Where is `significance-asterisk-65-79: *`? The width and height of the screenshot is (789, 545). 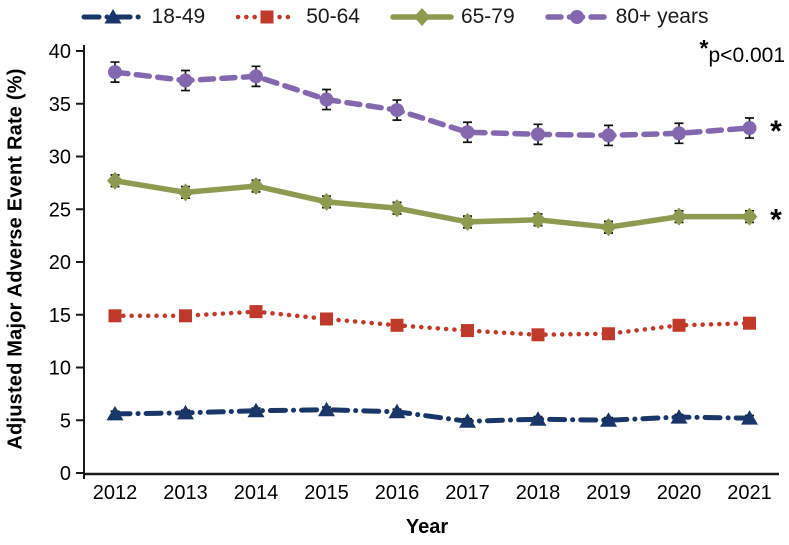 significance-asterisk-65-79: * is located at coordinates (776, 220).